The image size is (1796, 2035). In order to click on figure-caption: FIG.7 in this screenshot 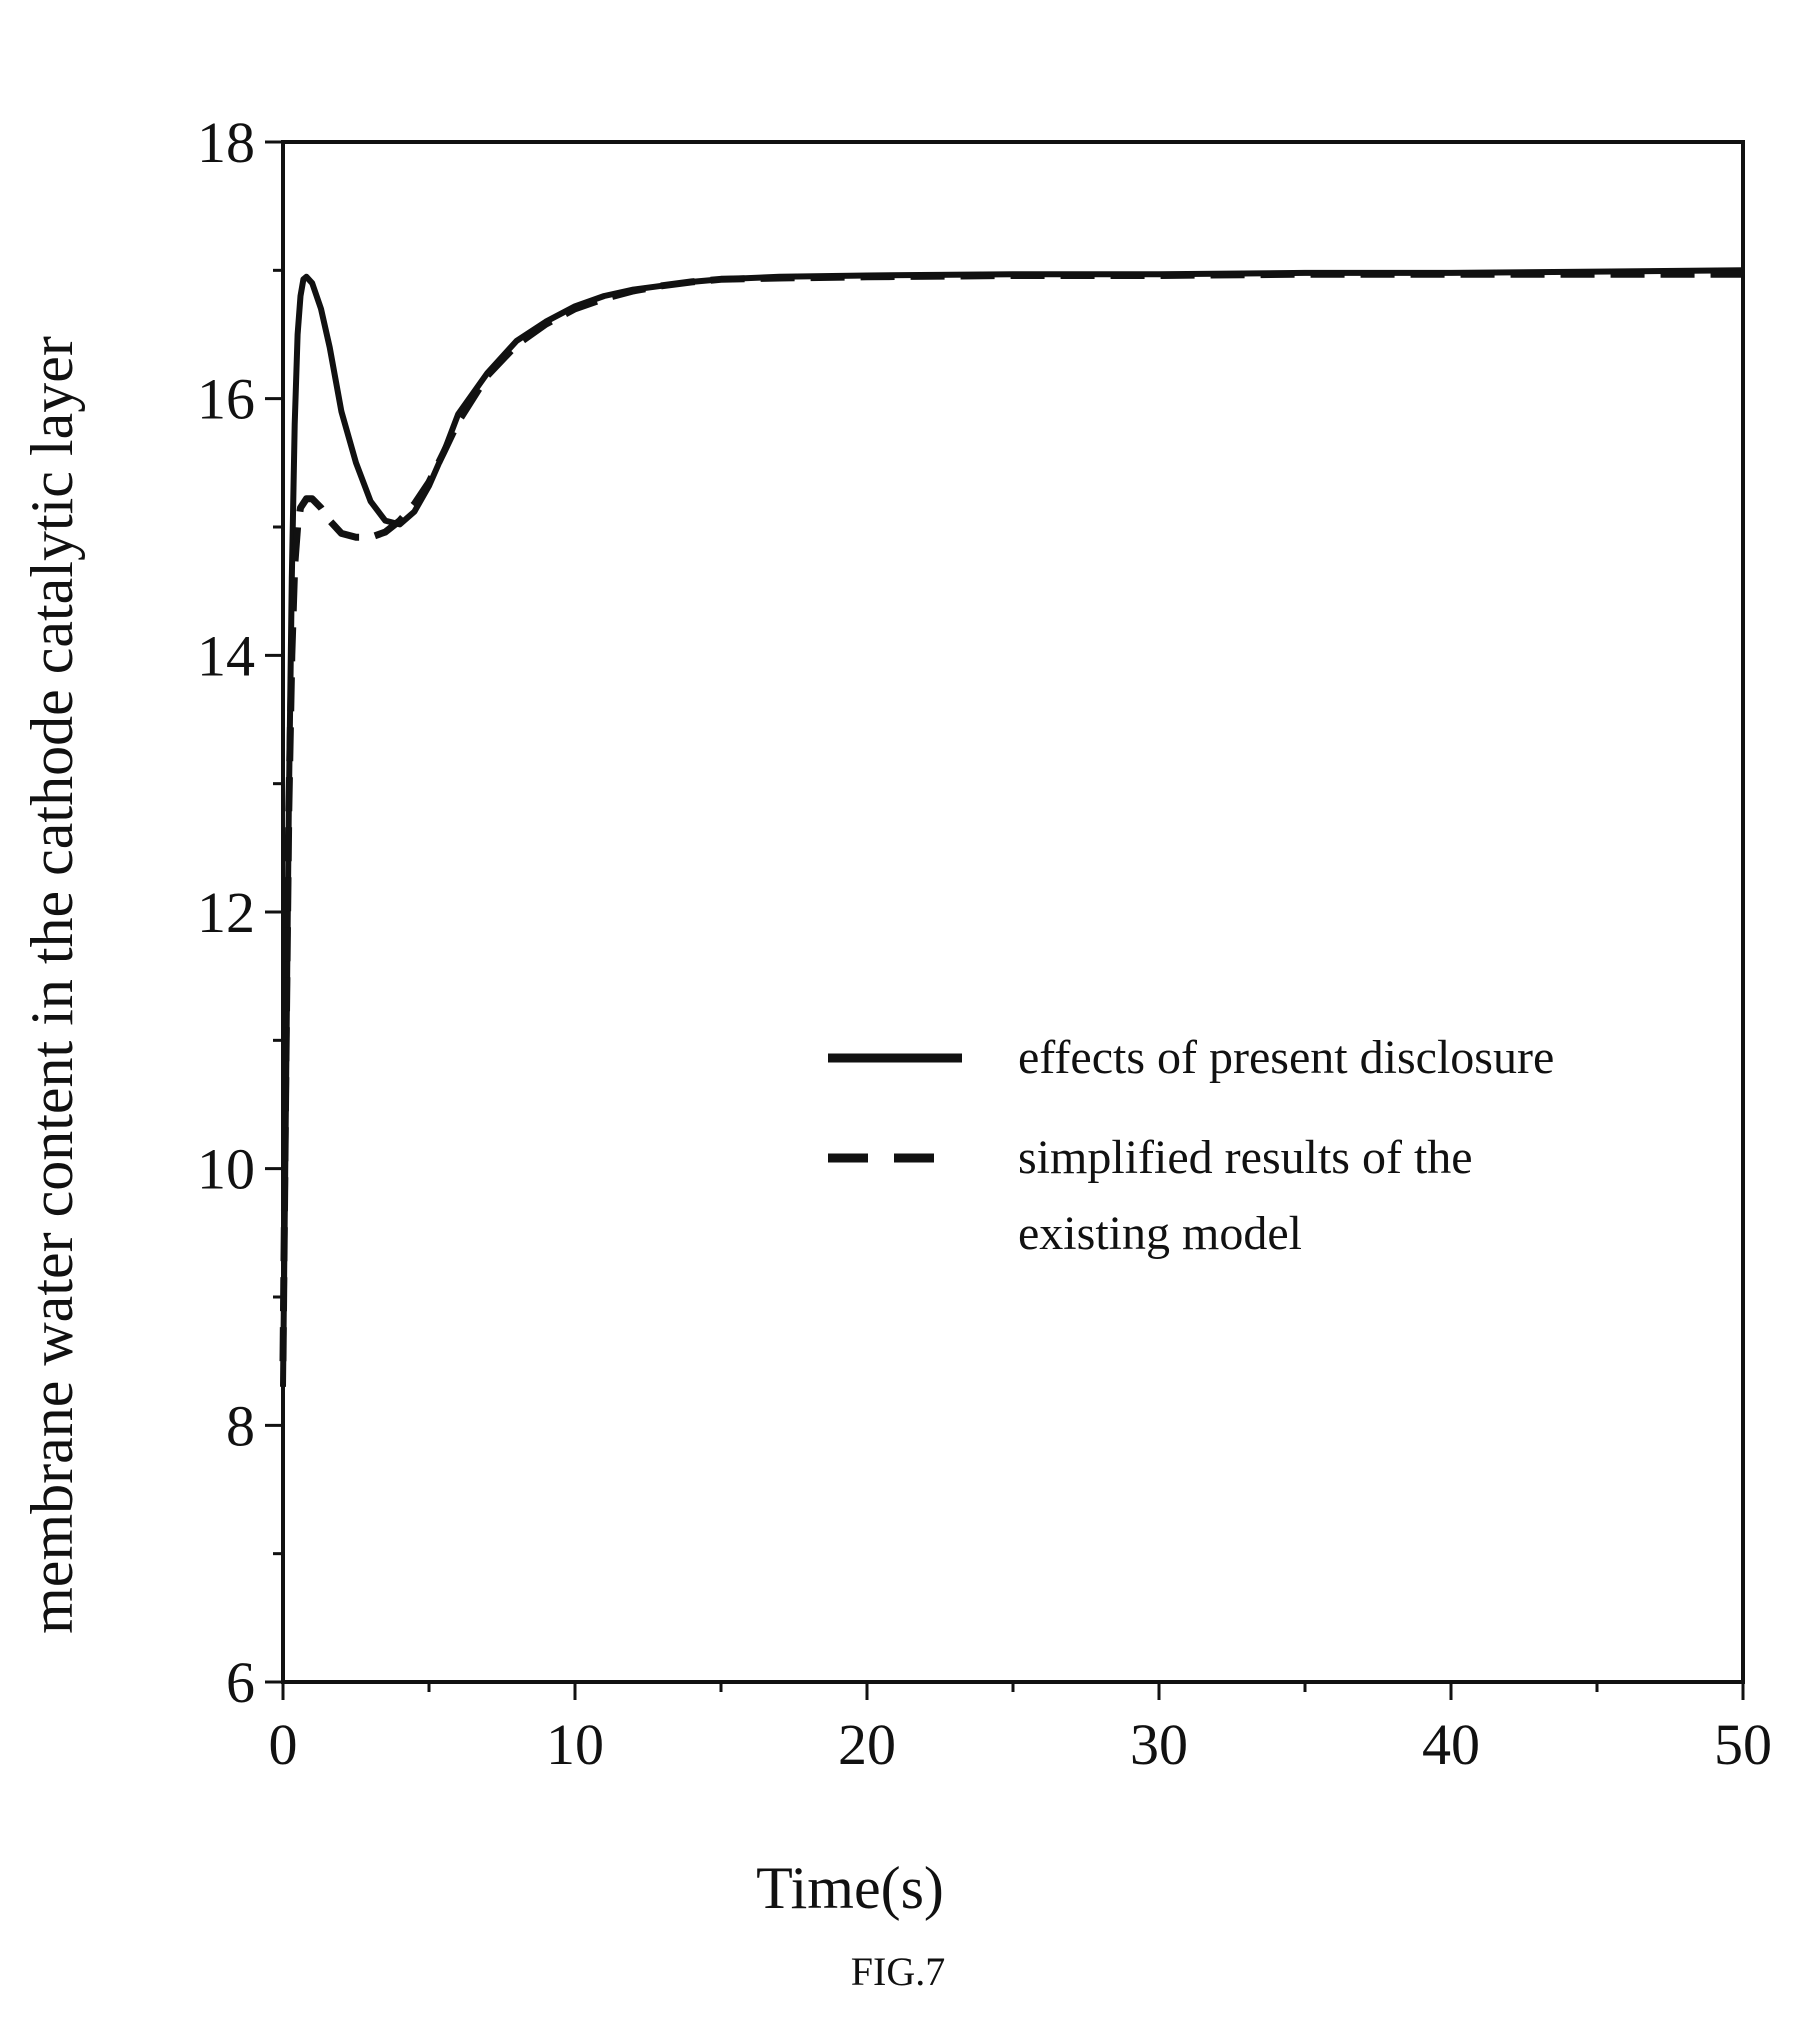, I will do `click(898, 1971)`.